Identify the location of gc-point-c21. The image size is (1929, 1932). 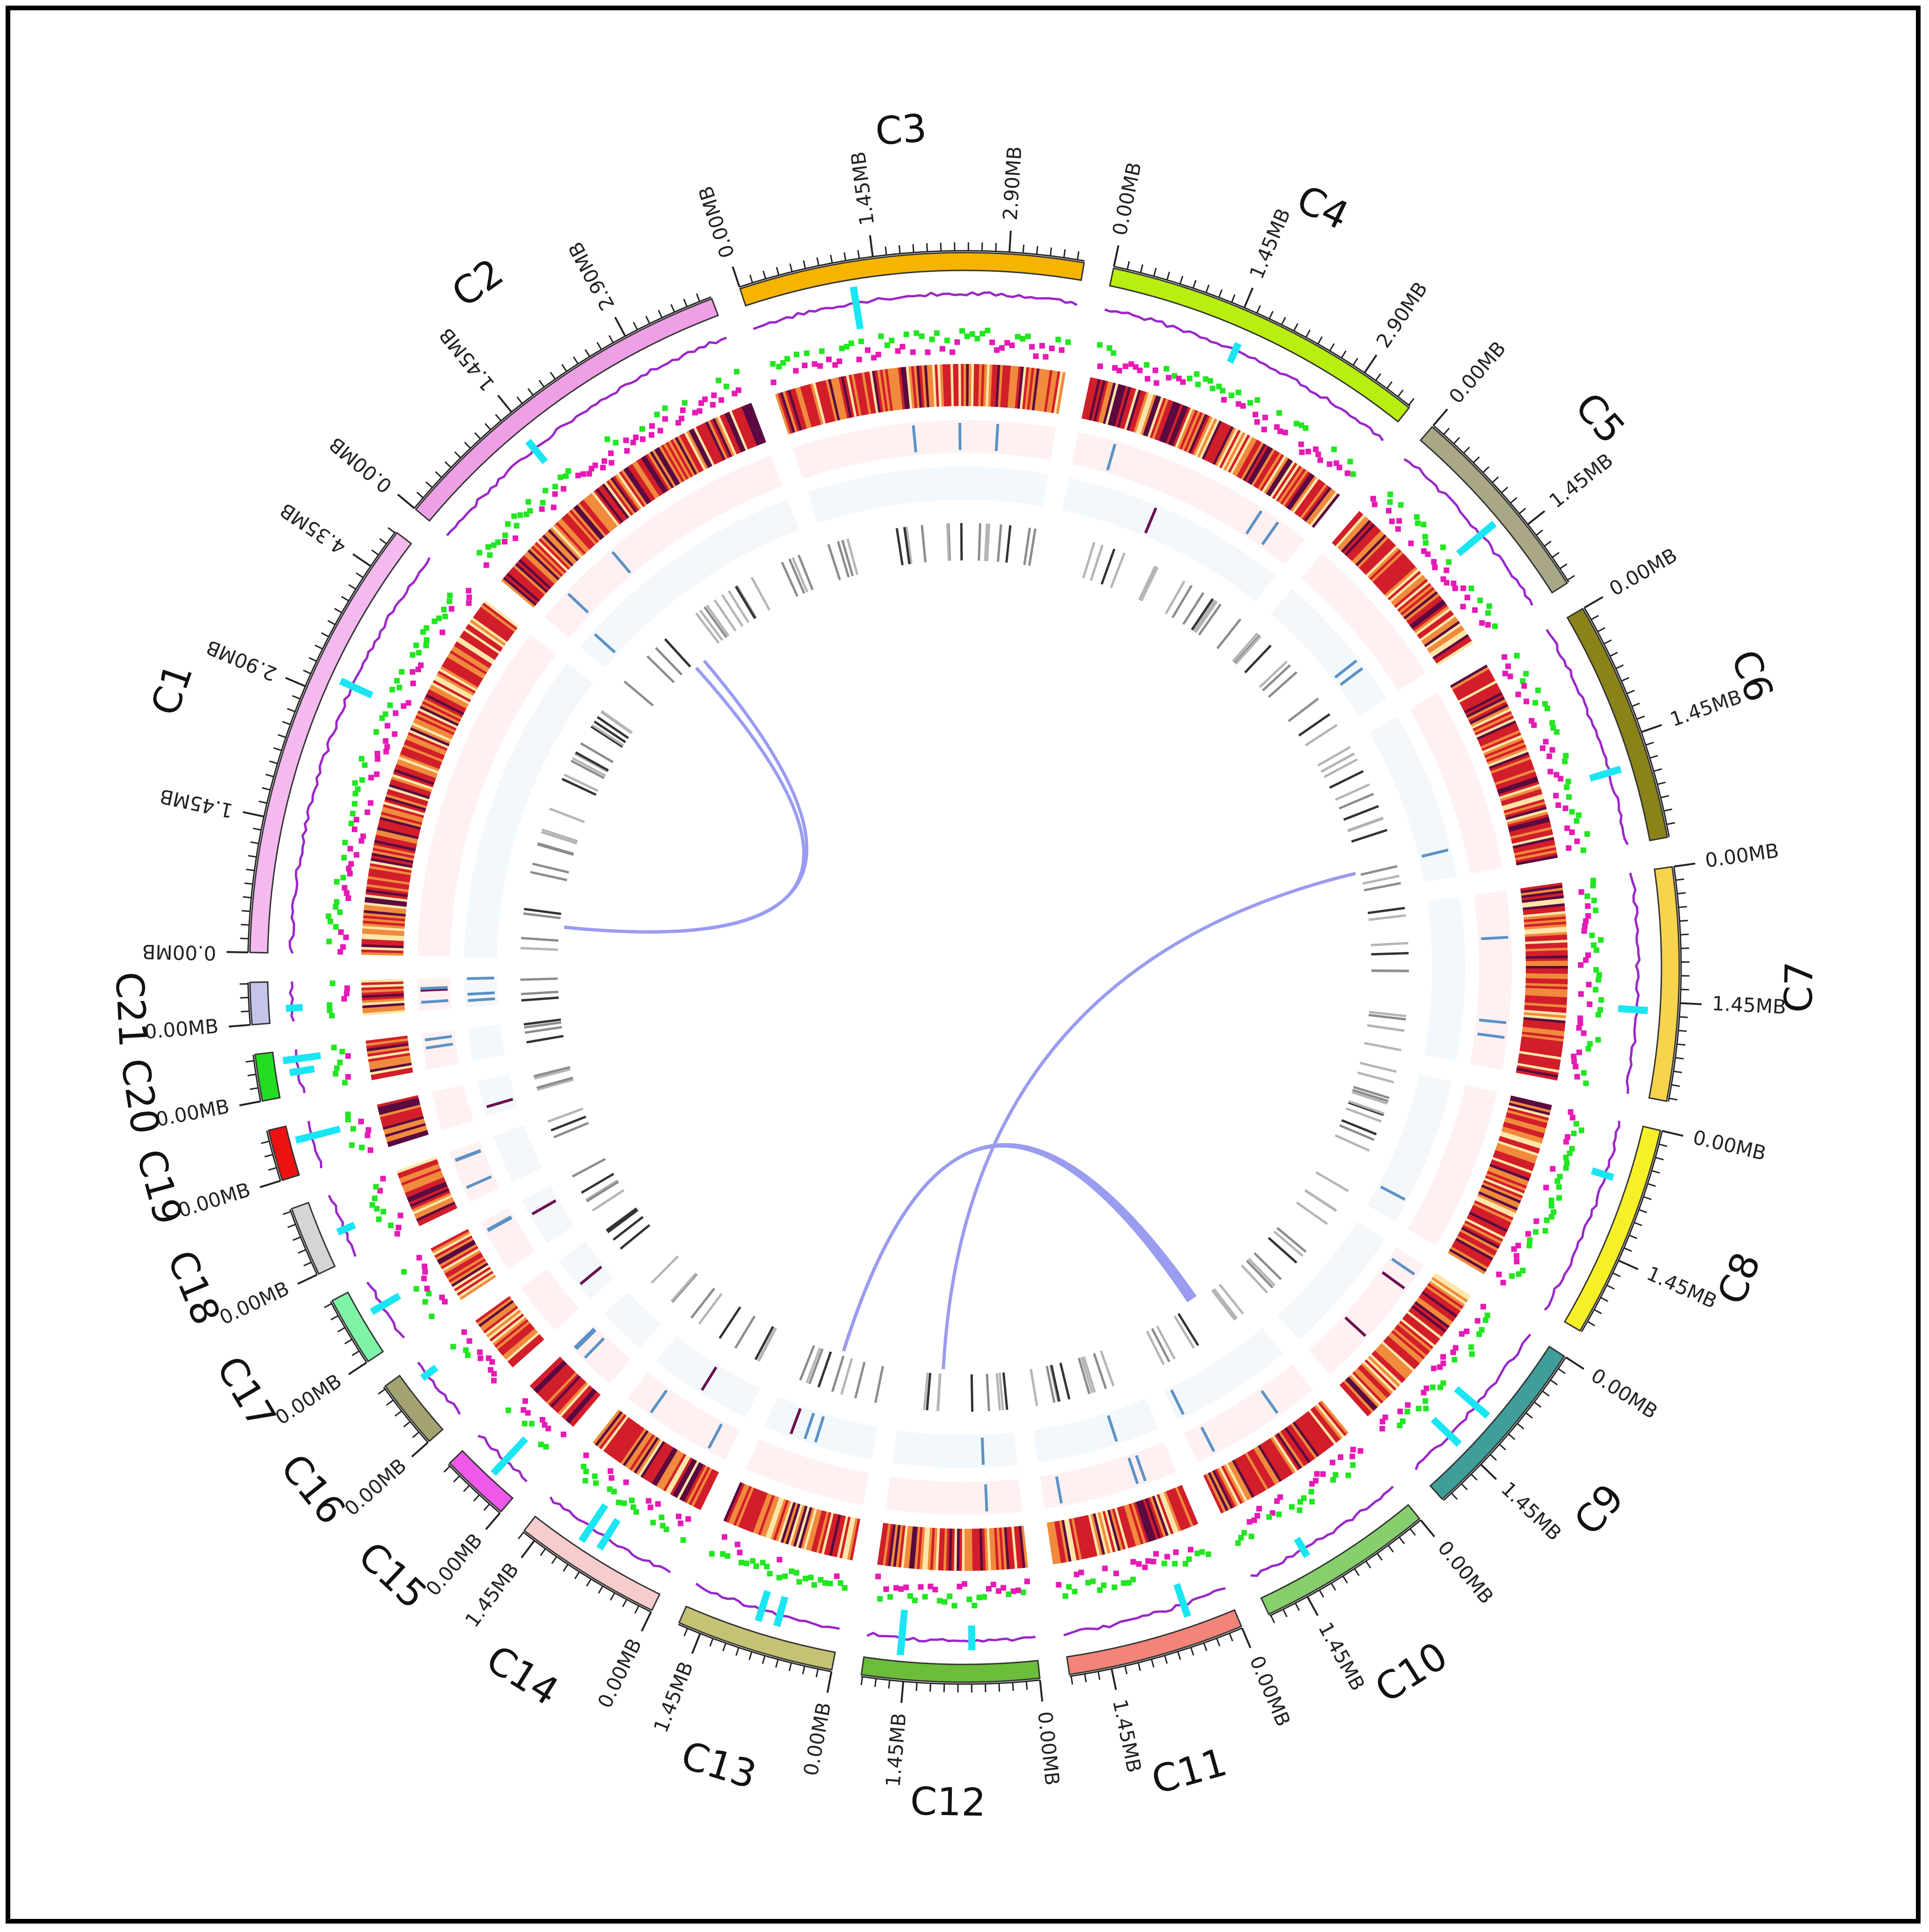
(347, 988).